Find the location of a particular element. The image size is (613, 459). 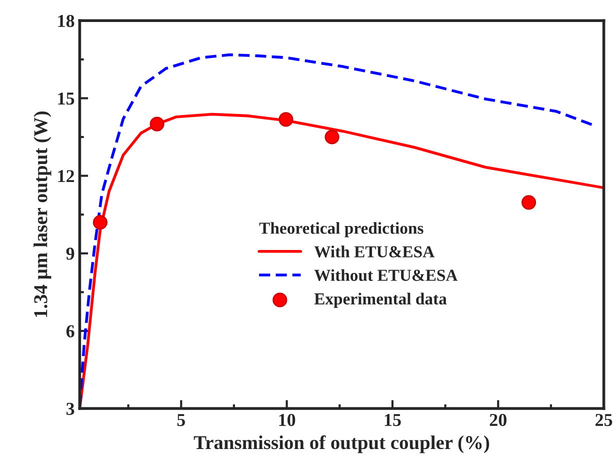

y-tick-label: 12 is located at coordinates (66, 176).